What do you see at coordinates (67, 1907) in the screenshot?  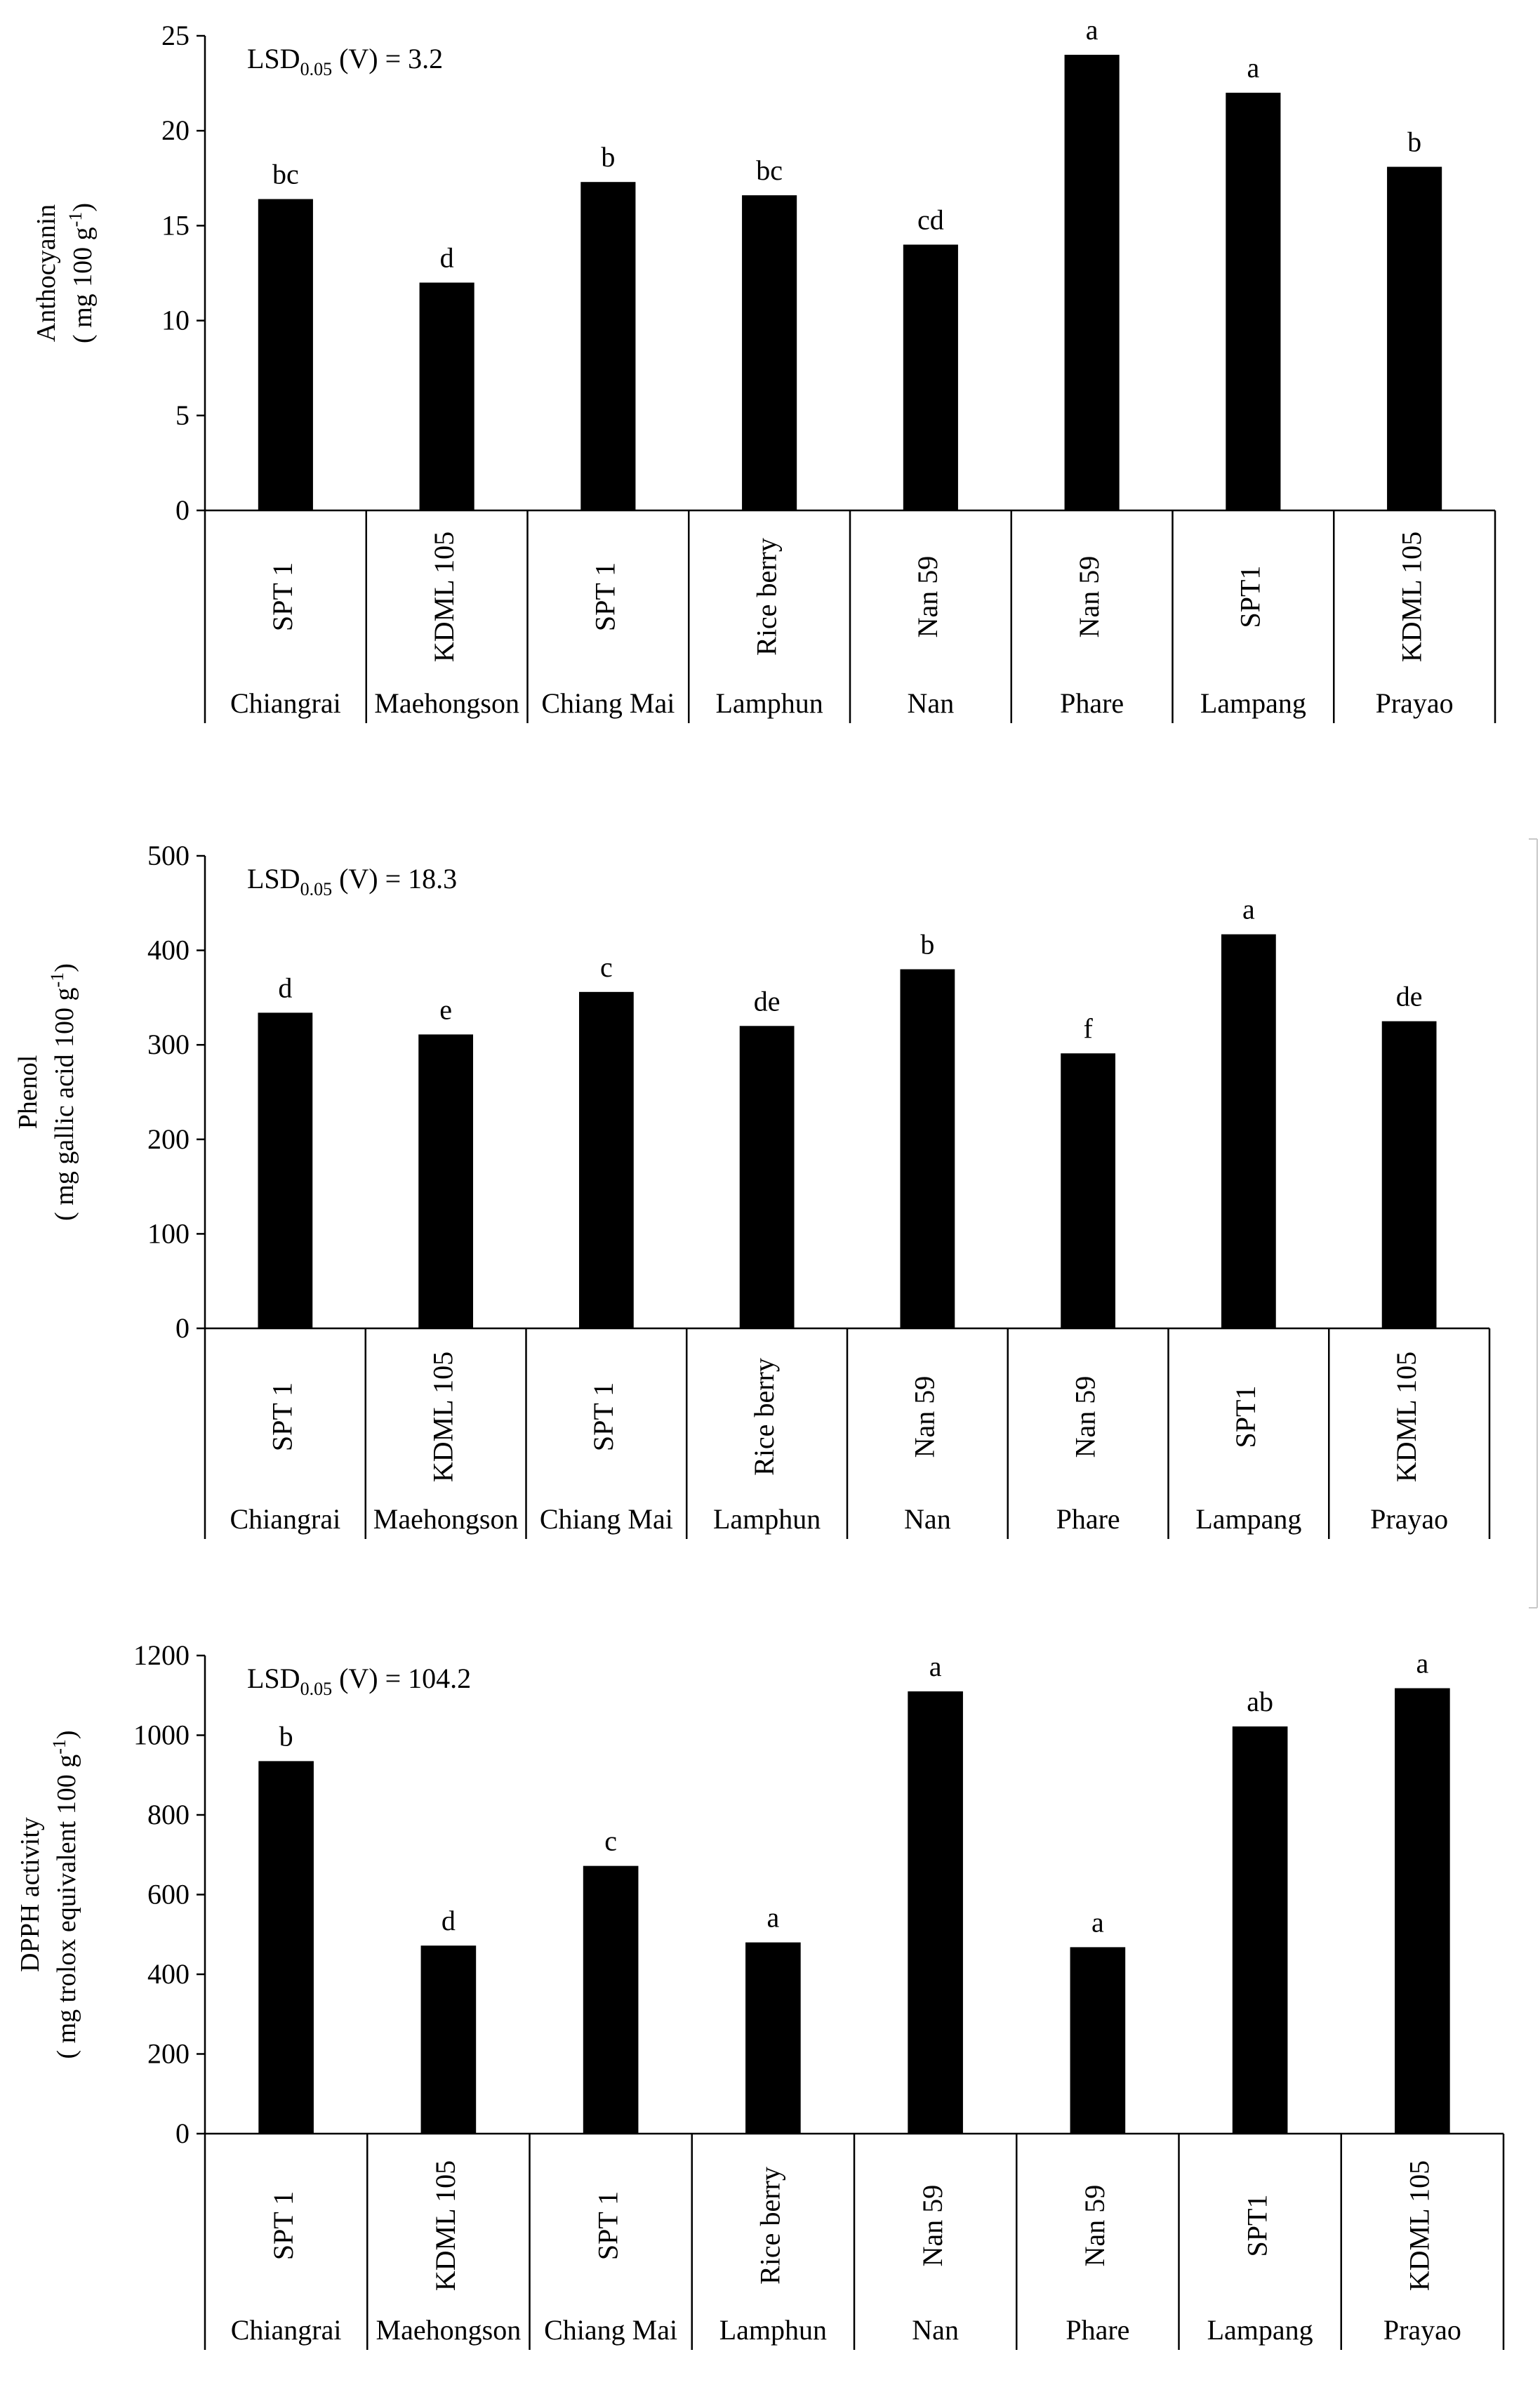 I see `y-axis-title-unit: ( mg trolox equivalent 100 g` at bounding box center [67, 1907].